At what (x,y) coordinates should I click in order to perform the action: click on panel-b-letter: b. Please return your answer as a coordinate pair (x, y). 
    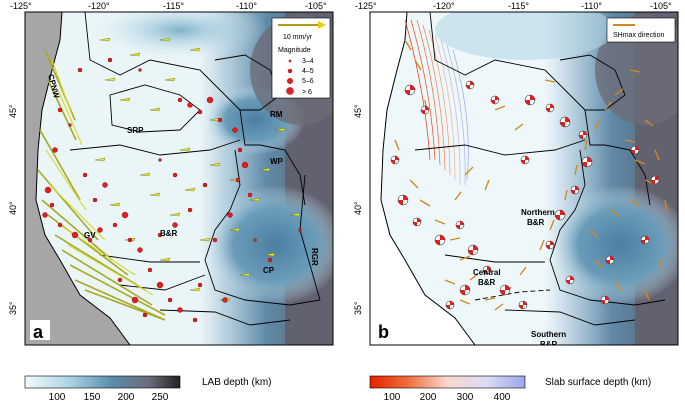
    Looking at the image, I should click on (383, 332).